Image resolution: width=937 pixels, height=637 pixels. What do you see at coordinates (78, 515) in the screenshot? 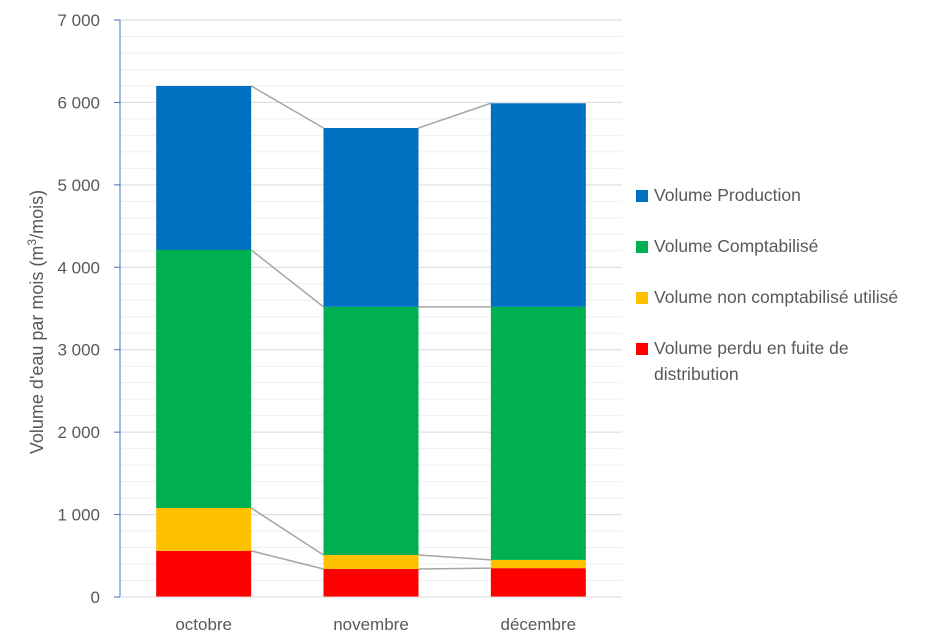
I see `y-tick-label: 1 000` at bounding box center [78, 515].